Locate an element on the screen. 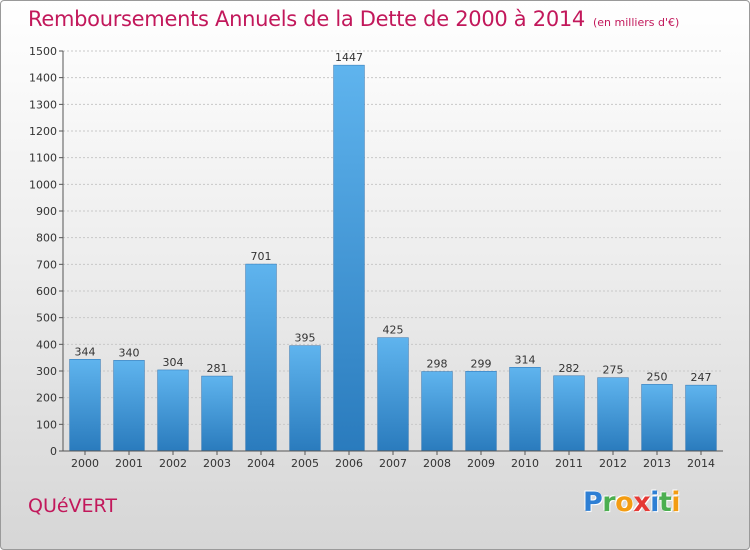  x-tick-label: 2009 is located at coordinates (481, 463).